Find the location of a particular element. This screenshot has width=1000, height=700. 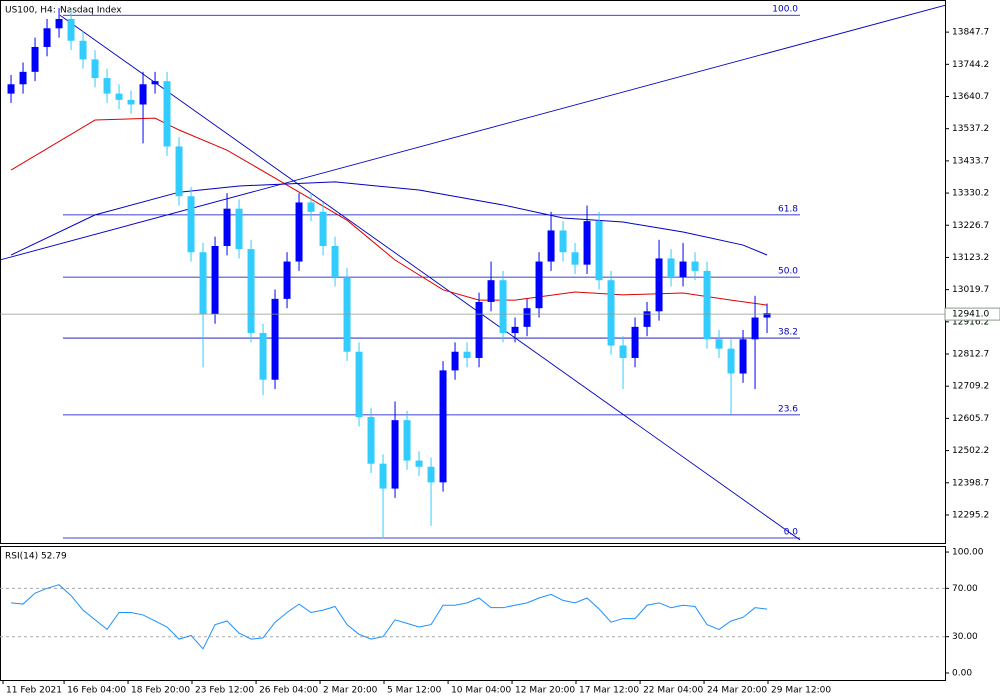

x-tick-label: 22 Mar 04:00 is located at coordinates (673, 691).